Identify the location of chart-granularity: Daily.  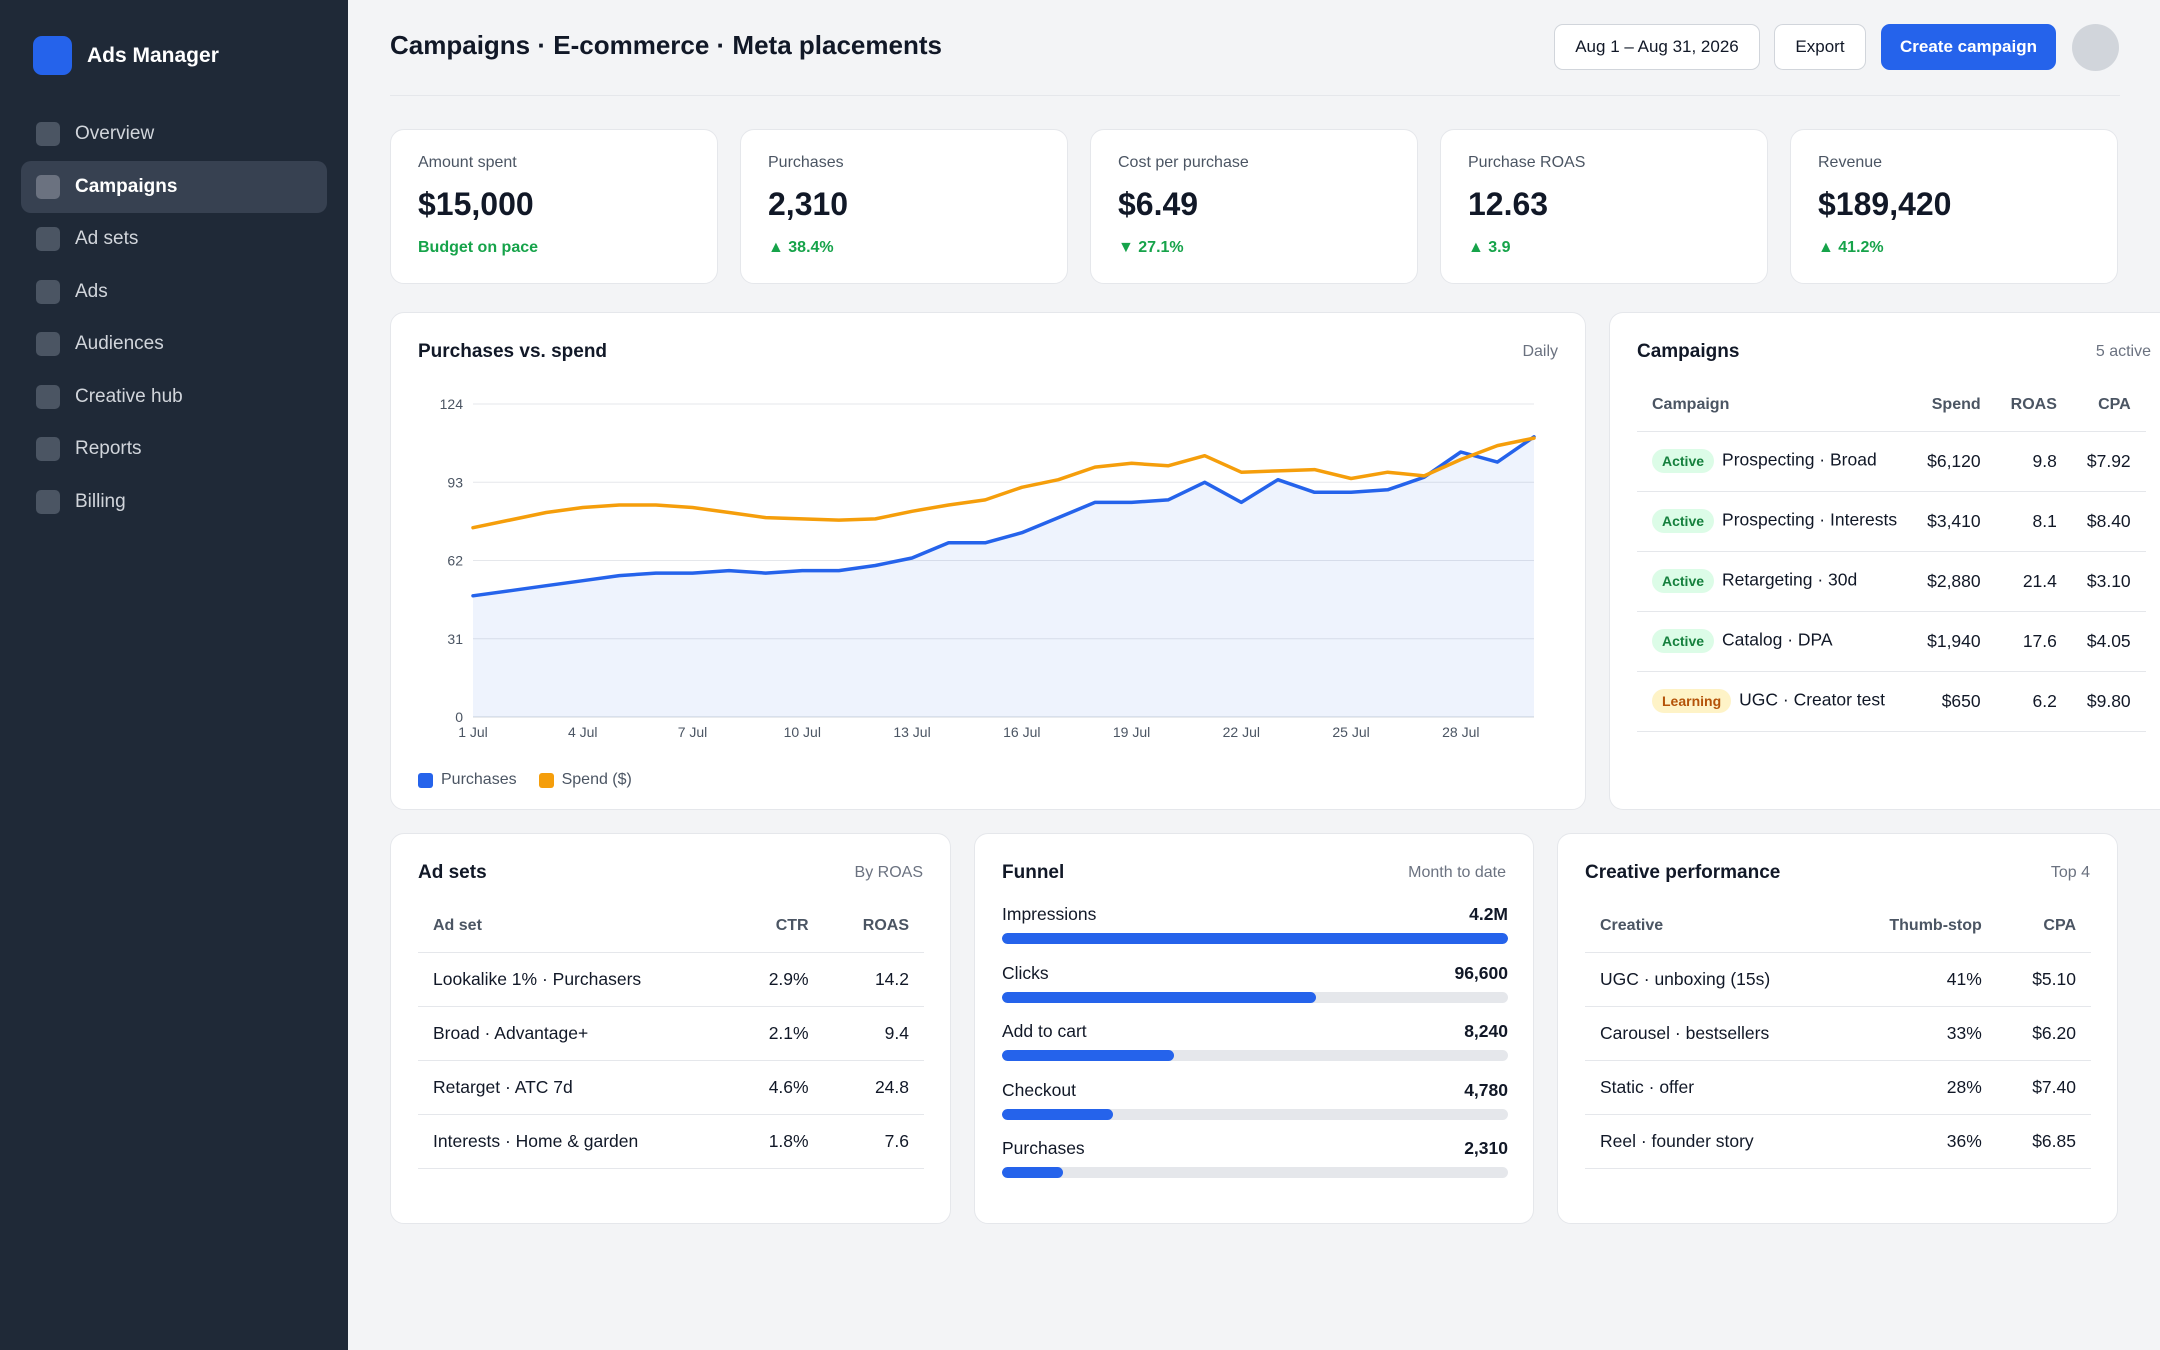
(1540, 351).